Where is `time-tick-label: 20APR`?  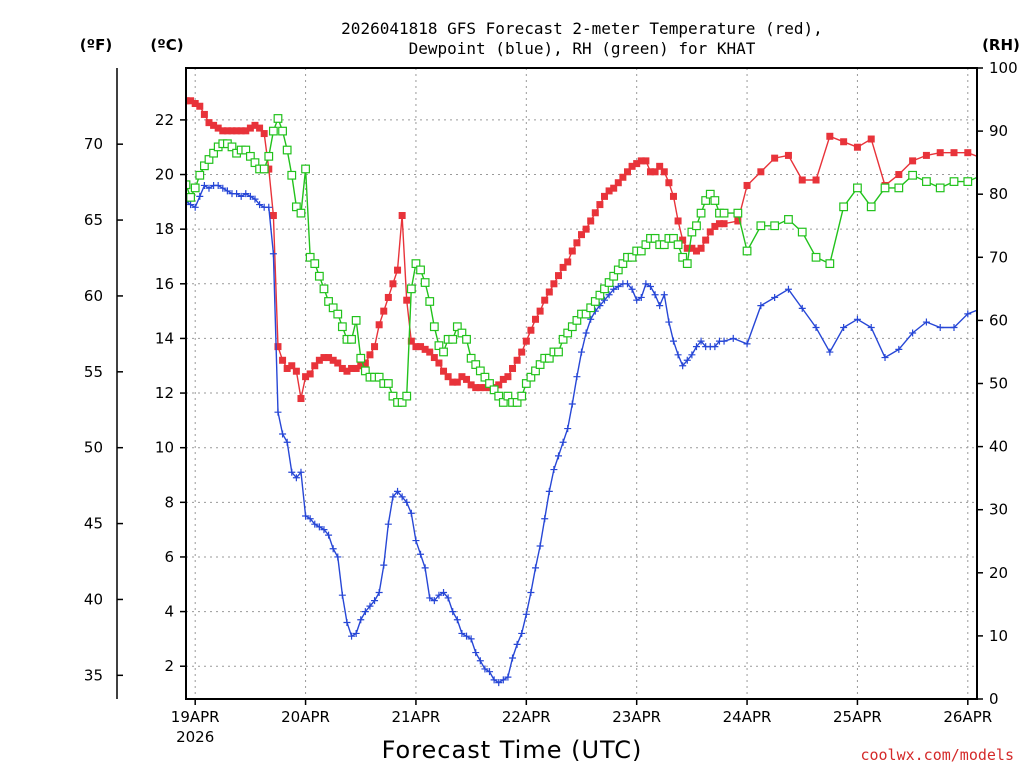
time-tick-label: 20APR is located at coordinates (305, 717).